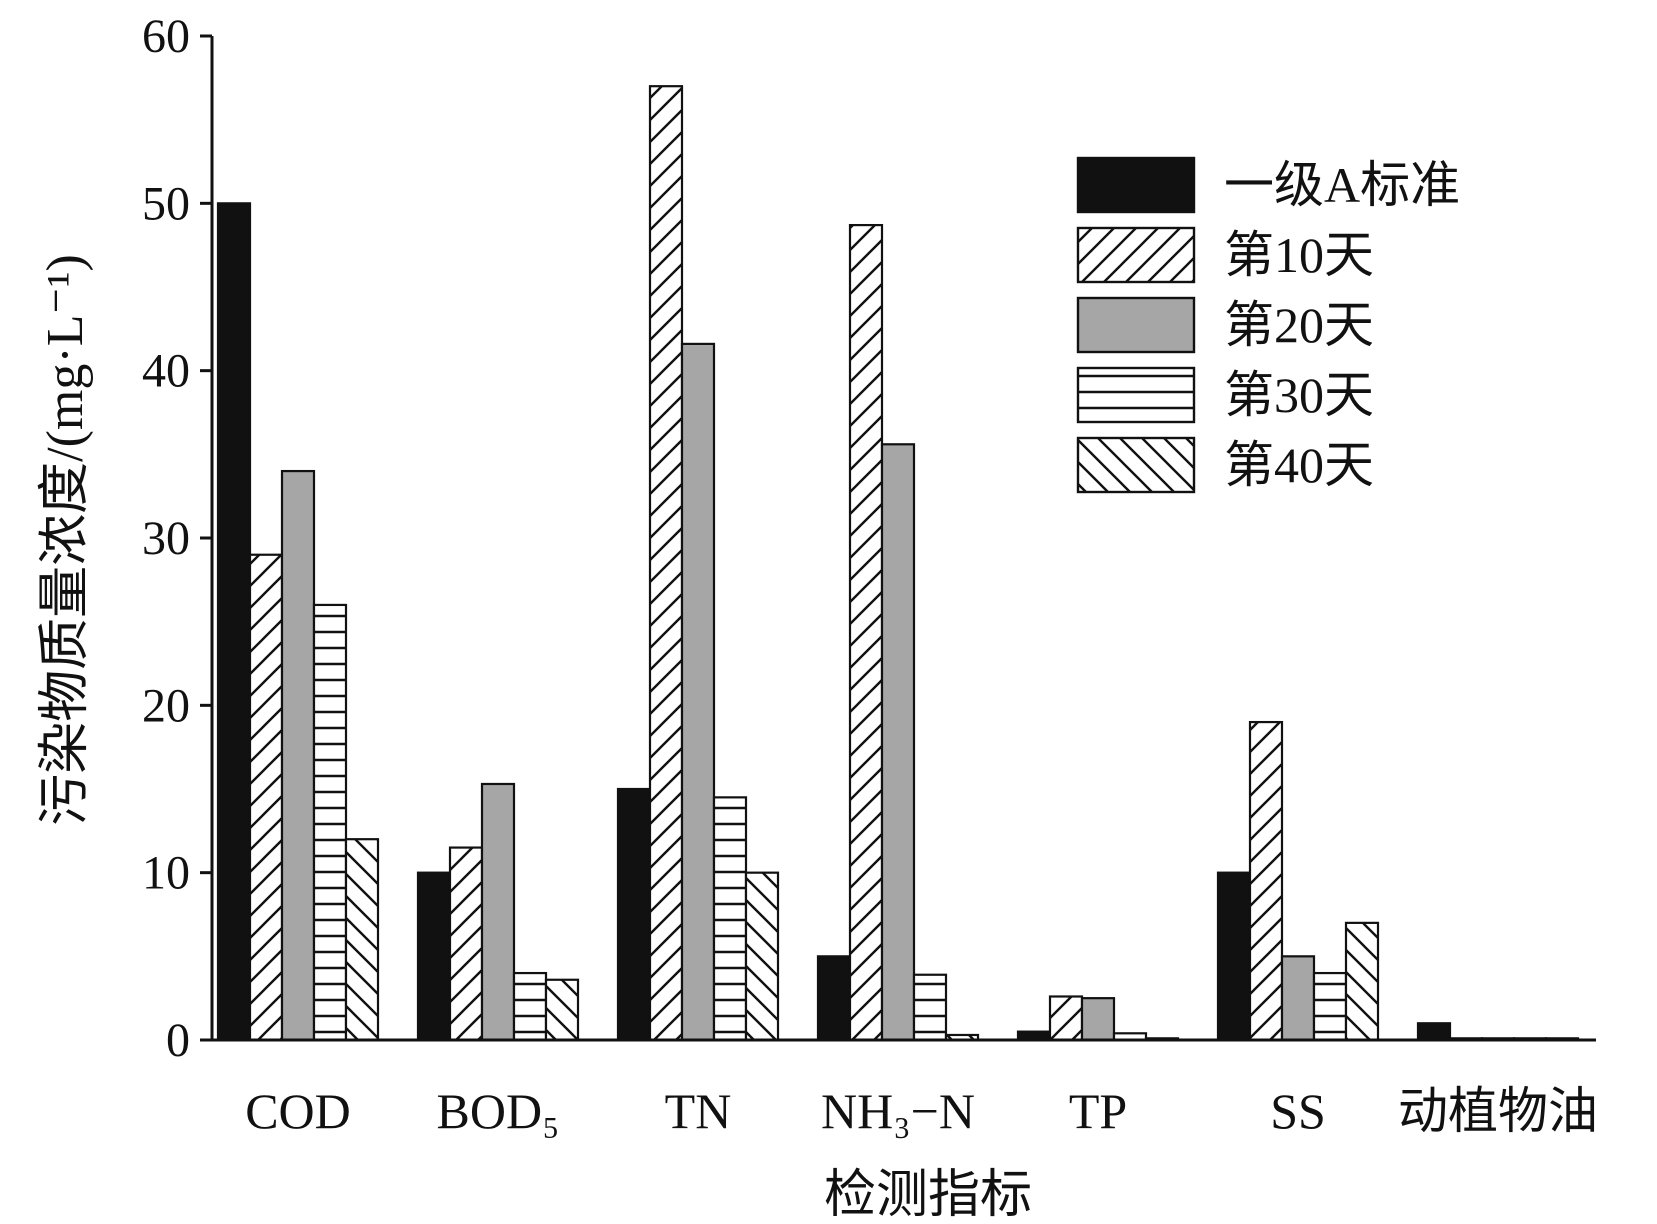  What do you see at coordinates (1299, 395) in the screenshot?
I see `legend-label: 第30天` at bounding box center [1299, 395].